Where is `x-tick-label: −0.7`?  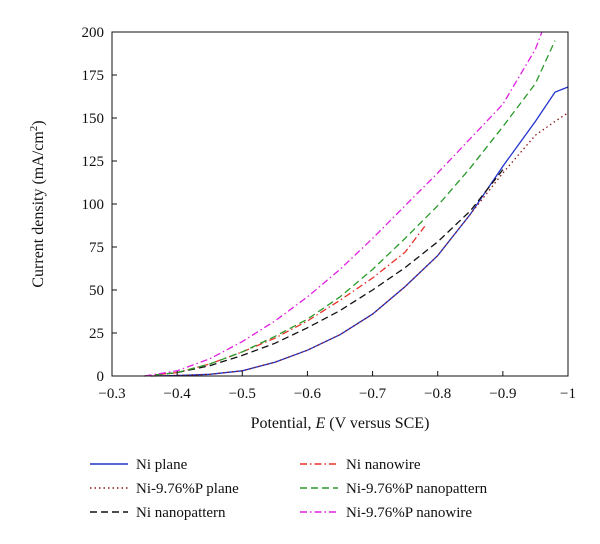
x-tick-label: −0.7 is located at coordinates (373, 394).